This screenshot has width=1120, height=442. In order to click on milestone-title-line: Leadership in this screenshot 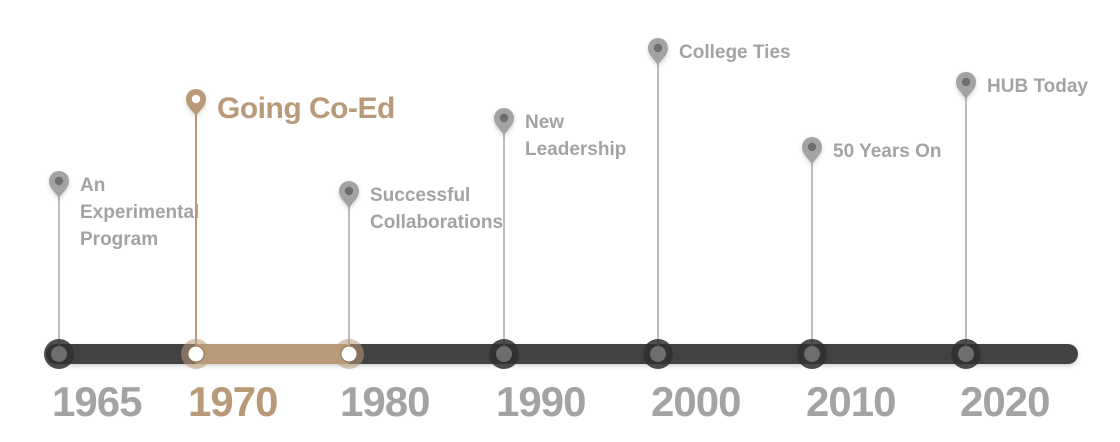, I will do `click(575, 149)`.